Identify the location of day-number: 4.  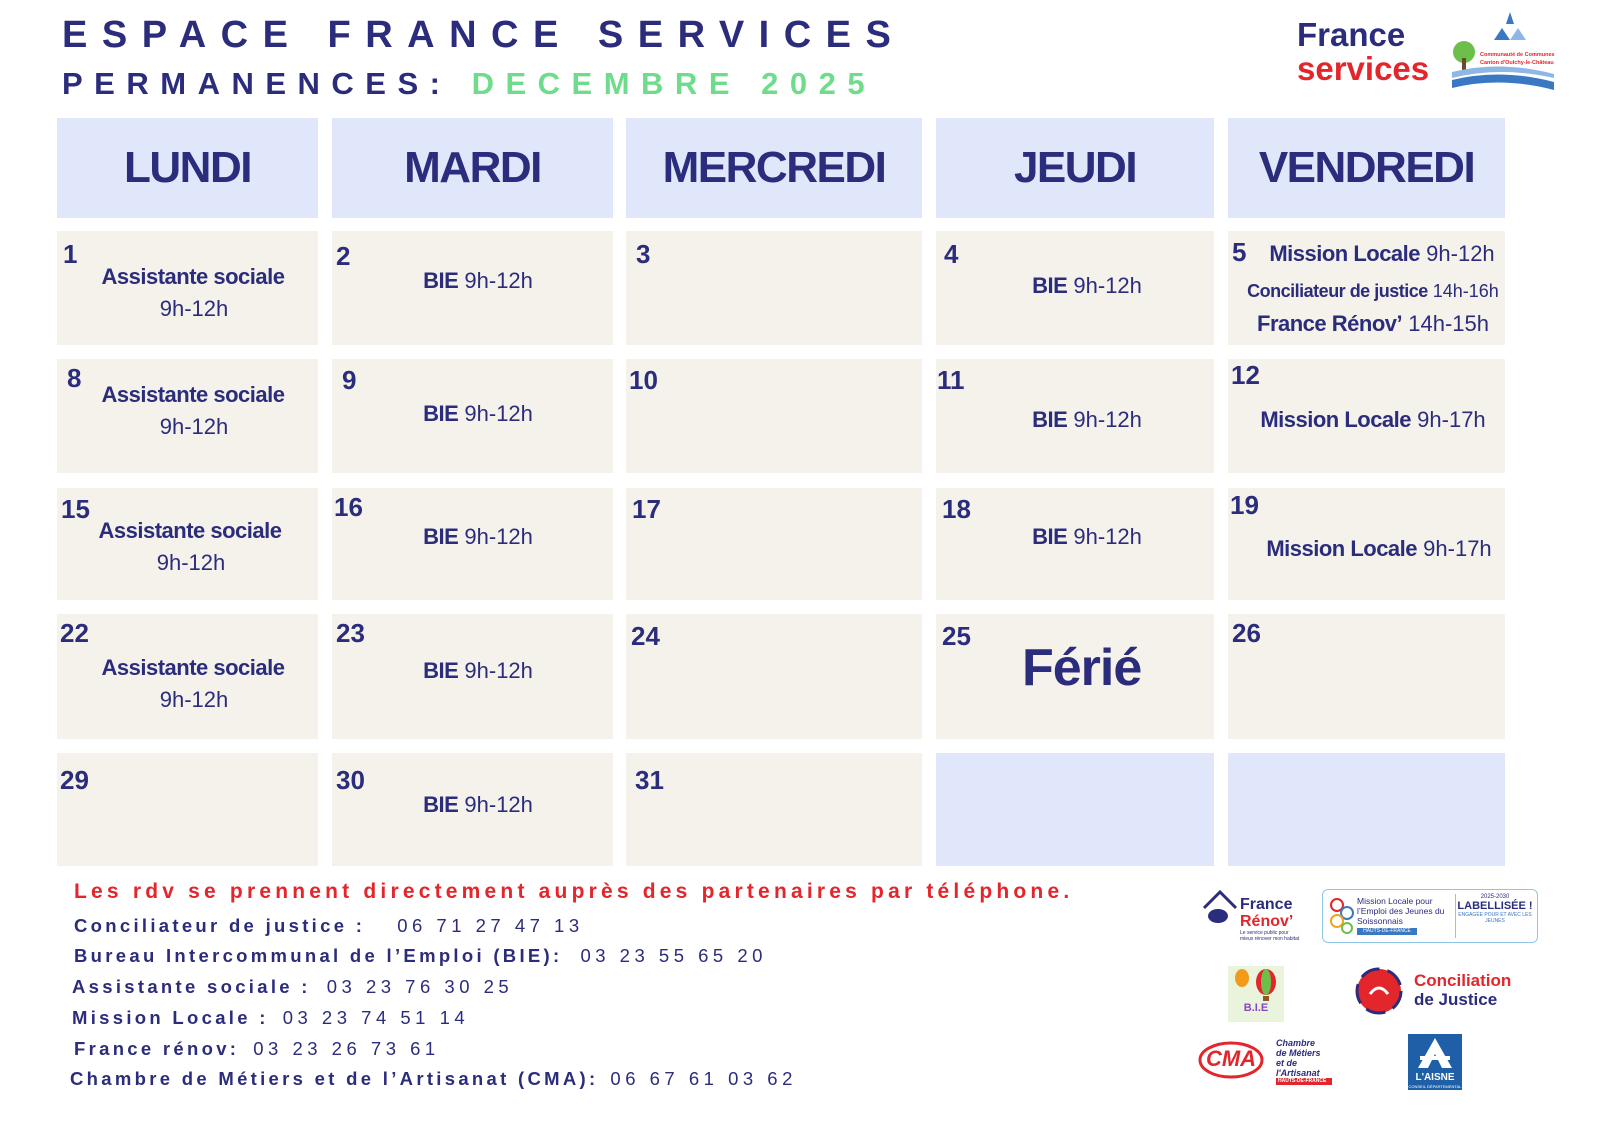
(951, 254).